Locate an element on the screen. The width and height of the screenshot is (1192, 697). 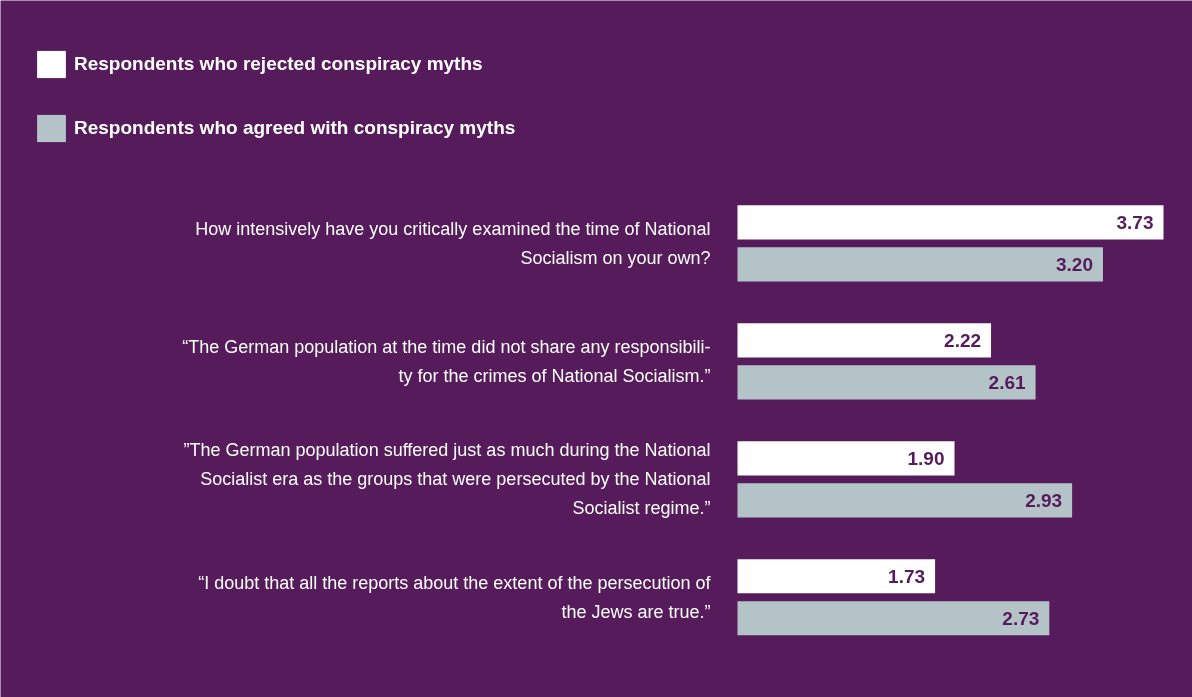
data-label: 1.90 is located at coordinates (926, 458).